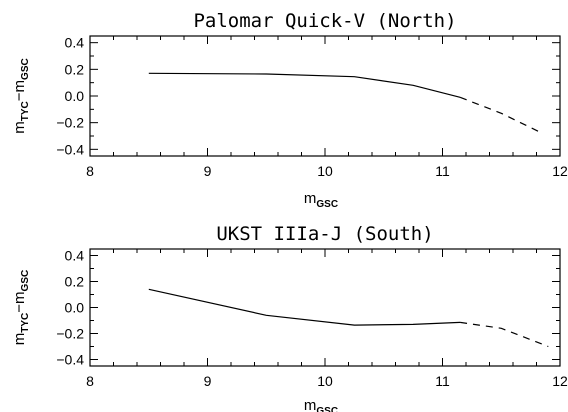 This screenshot has height=412, width=568. I want to click on chart2-y-axis-label-sub-a: TYC, so click(25, 323).